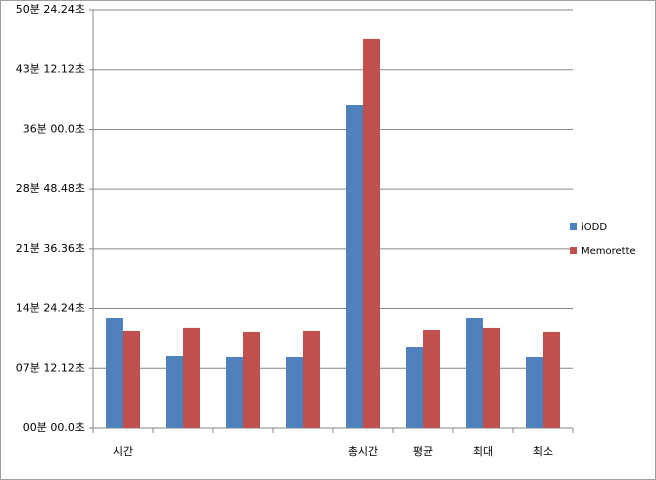 This screenshot has width=656, height=480. Describe the element at coordinates (594, 227) in the screenshot. I see `legend-label: iODD` at that location.